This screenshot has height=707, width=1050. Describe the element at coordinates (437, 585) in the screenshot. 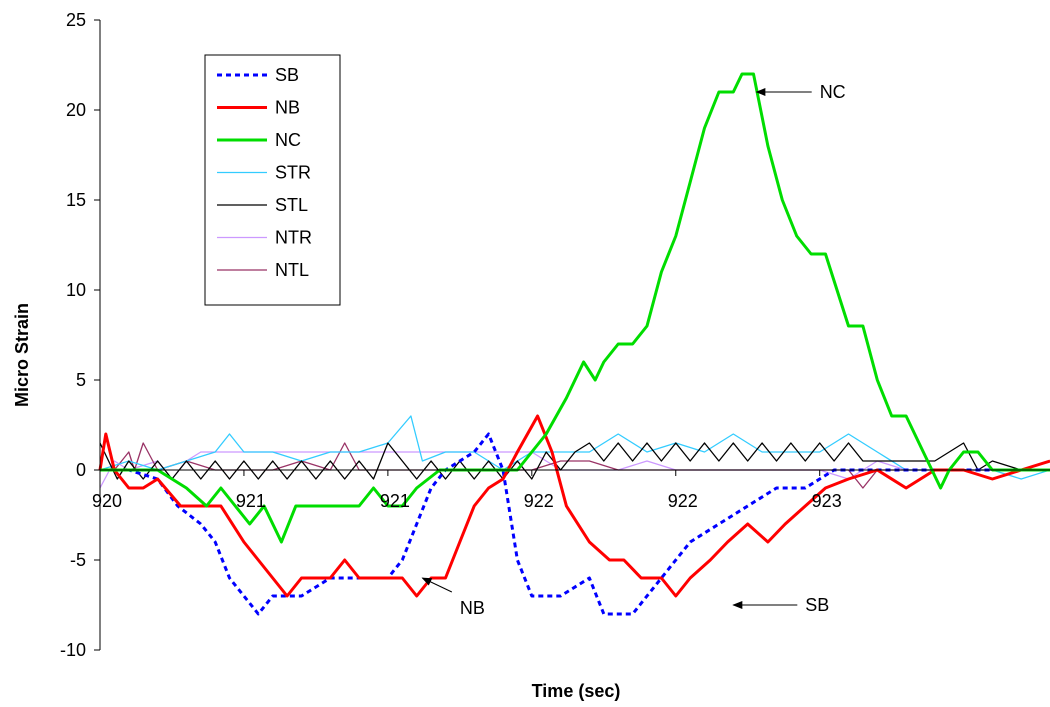

I see `annotation-arrow-nb` at that location.